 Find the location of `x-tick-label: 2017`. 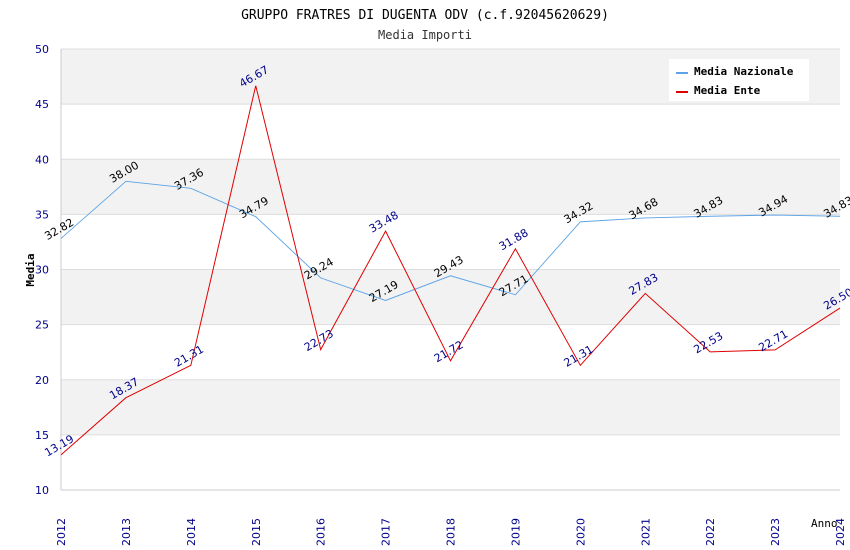

x-tick-label: 2017 is located at coordinates (386, 532).